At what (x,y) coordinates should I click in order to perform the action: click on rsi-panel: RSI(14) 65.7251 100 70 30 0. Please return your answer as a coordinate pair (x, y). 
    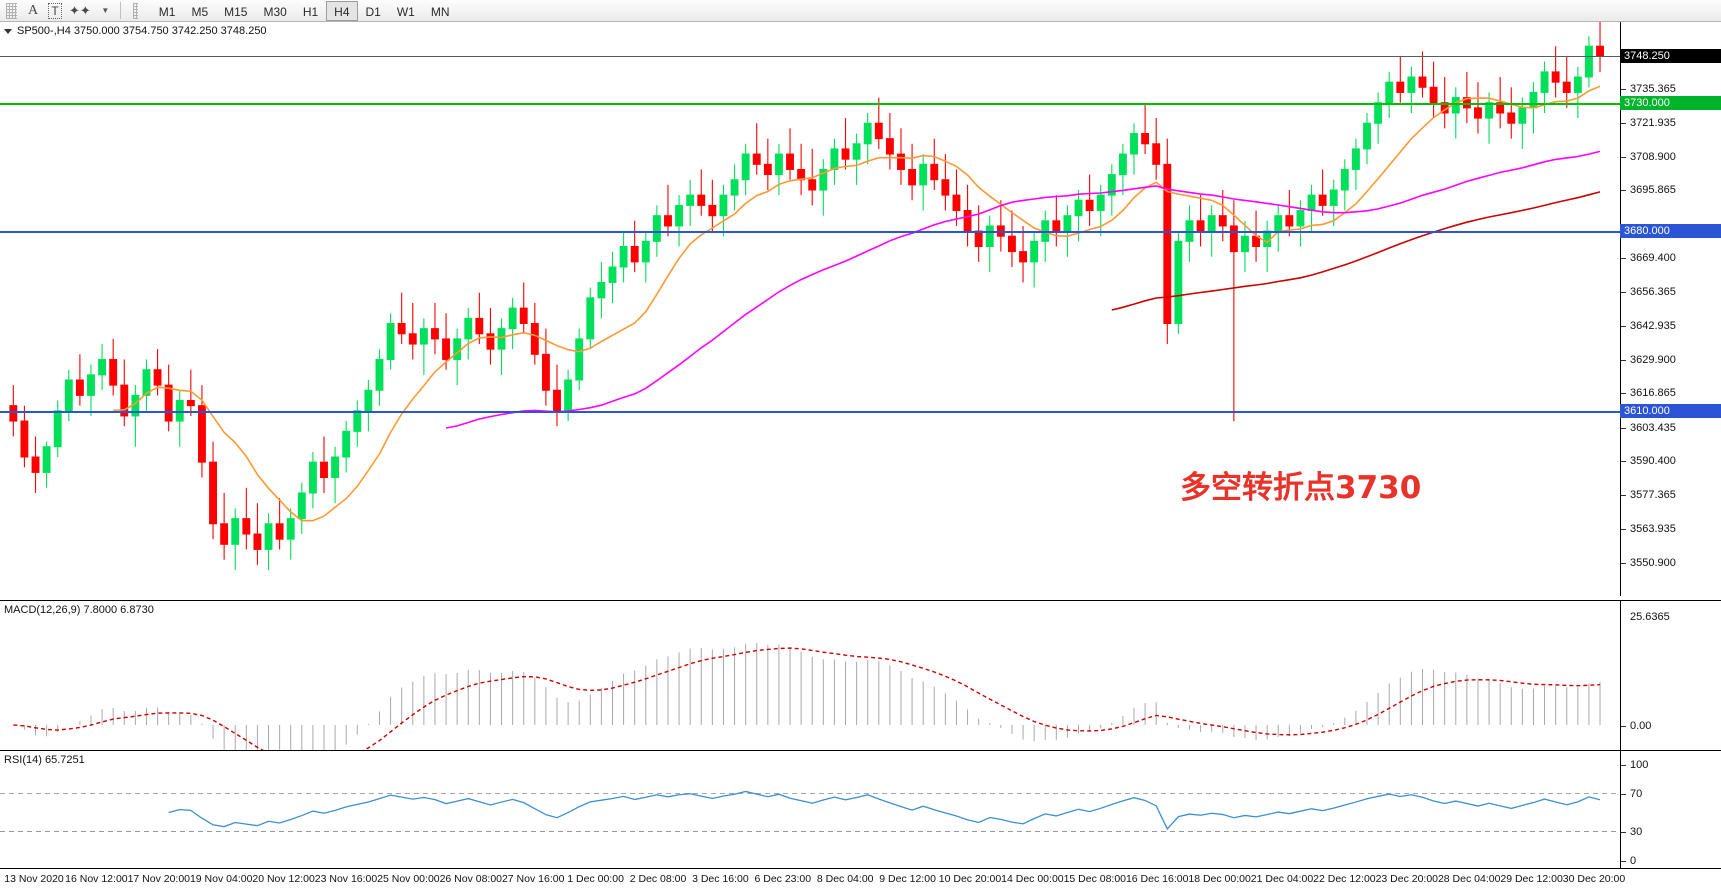
    Looking at the image, I should click on (860, 809).